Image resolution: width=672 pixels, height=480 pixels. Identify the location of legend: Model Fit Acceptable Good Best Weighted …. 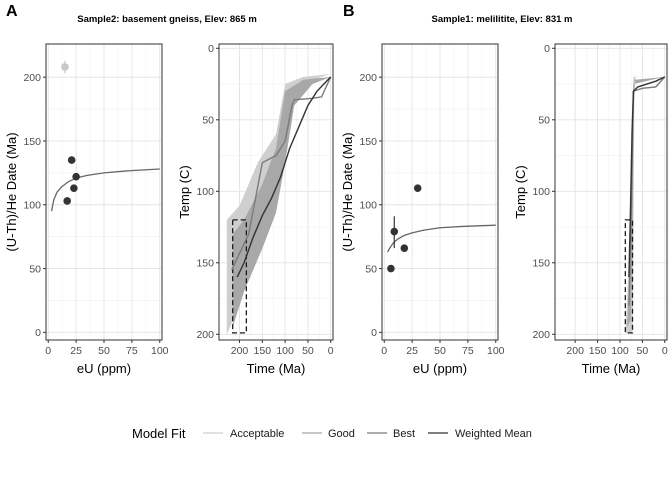
(332, 433).